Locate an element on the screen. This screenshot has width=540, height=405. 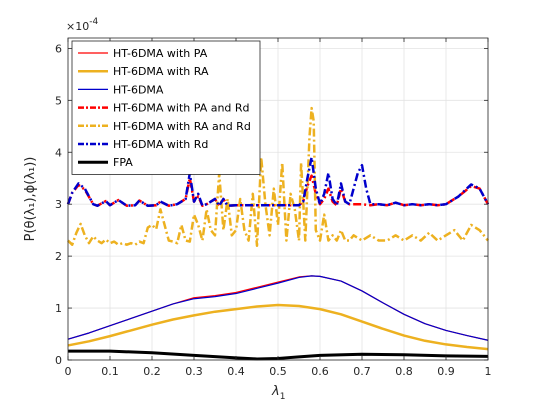
x-tick-label: 0.6 is located at coordinates (320, 371).